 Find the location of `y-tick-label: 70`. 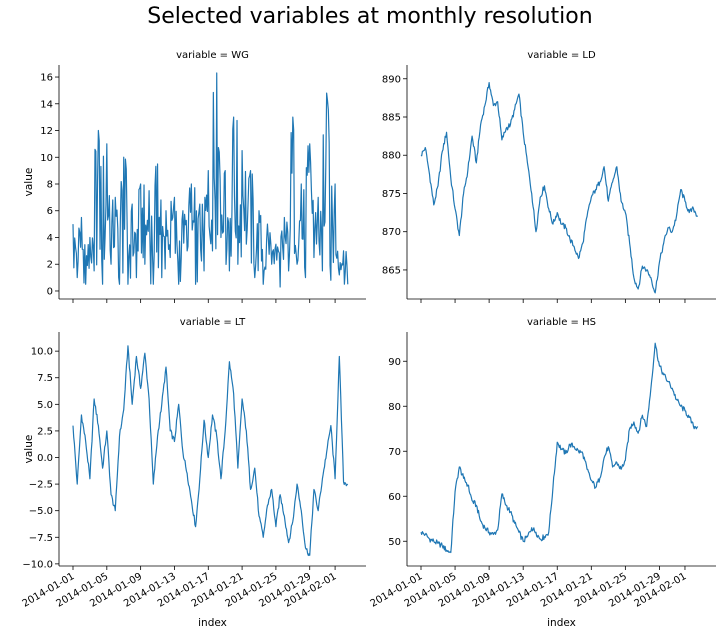

y-tick-label: 70 is located at coordinates (394, 452).